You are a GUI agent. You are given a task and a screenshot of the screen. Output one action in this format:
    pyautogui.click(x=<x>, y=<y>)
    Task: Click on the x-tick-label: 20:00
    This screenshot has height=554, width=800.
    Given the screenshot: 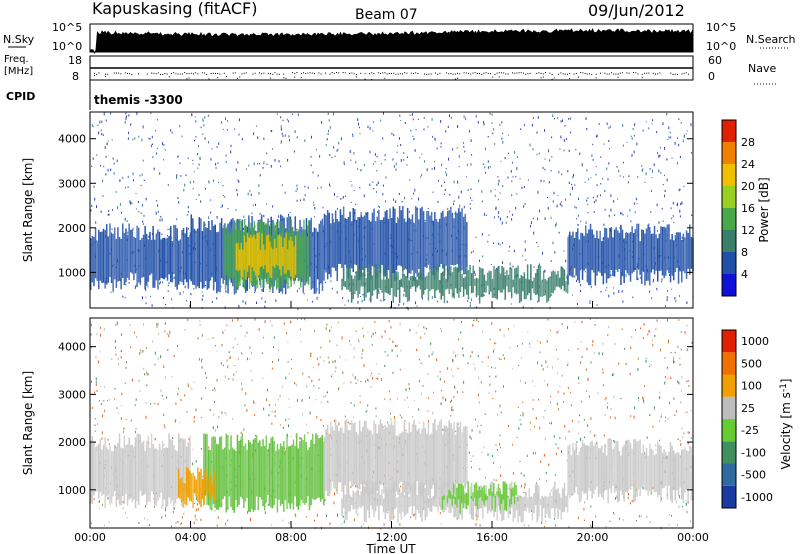 What is the action you would take?
    pyautogui.click(x=593, y=537)
    